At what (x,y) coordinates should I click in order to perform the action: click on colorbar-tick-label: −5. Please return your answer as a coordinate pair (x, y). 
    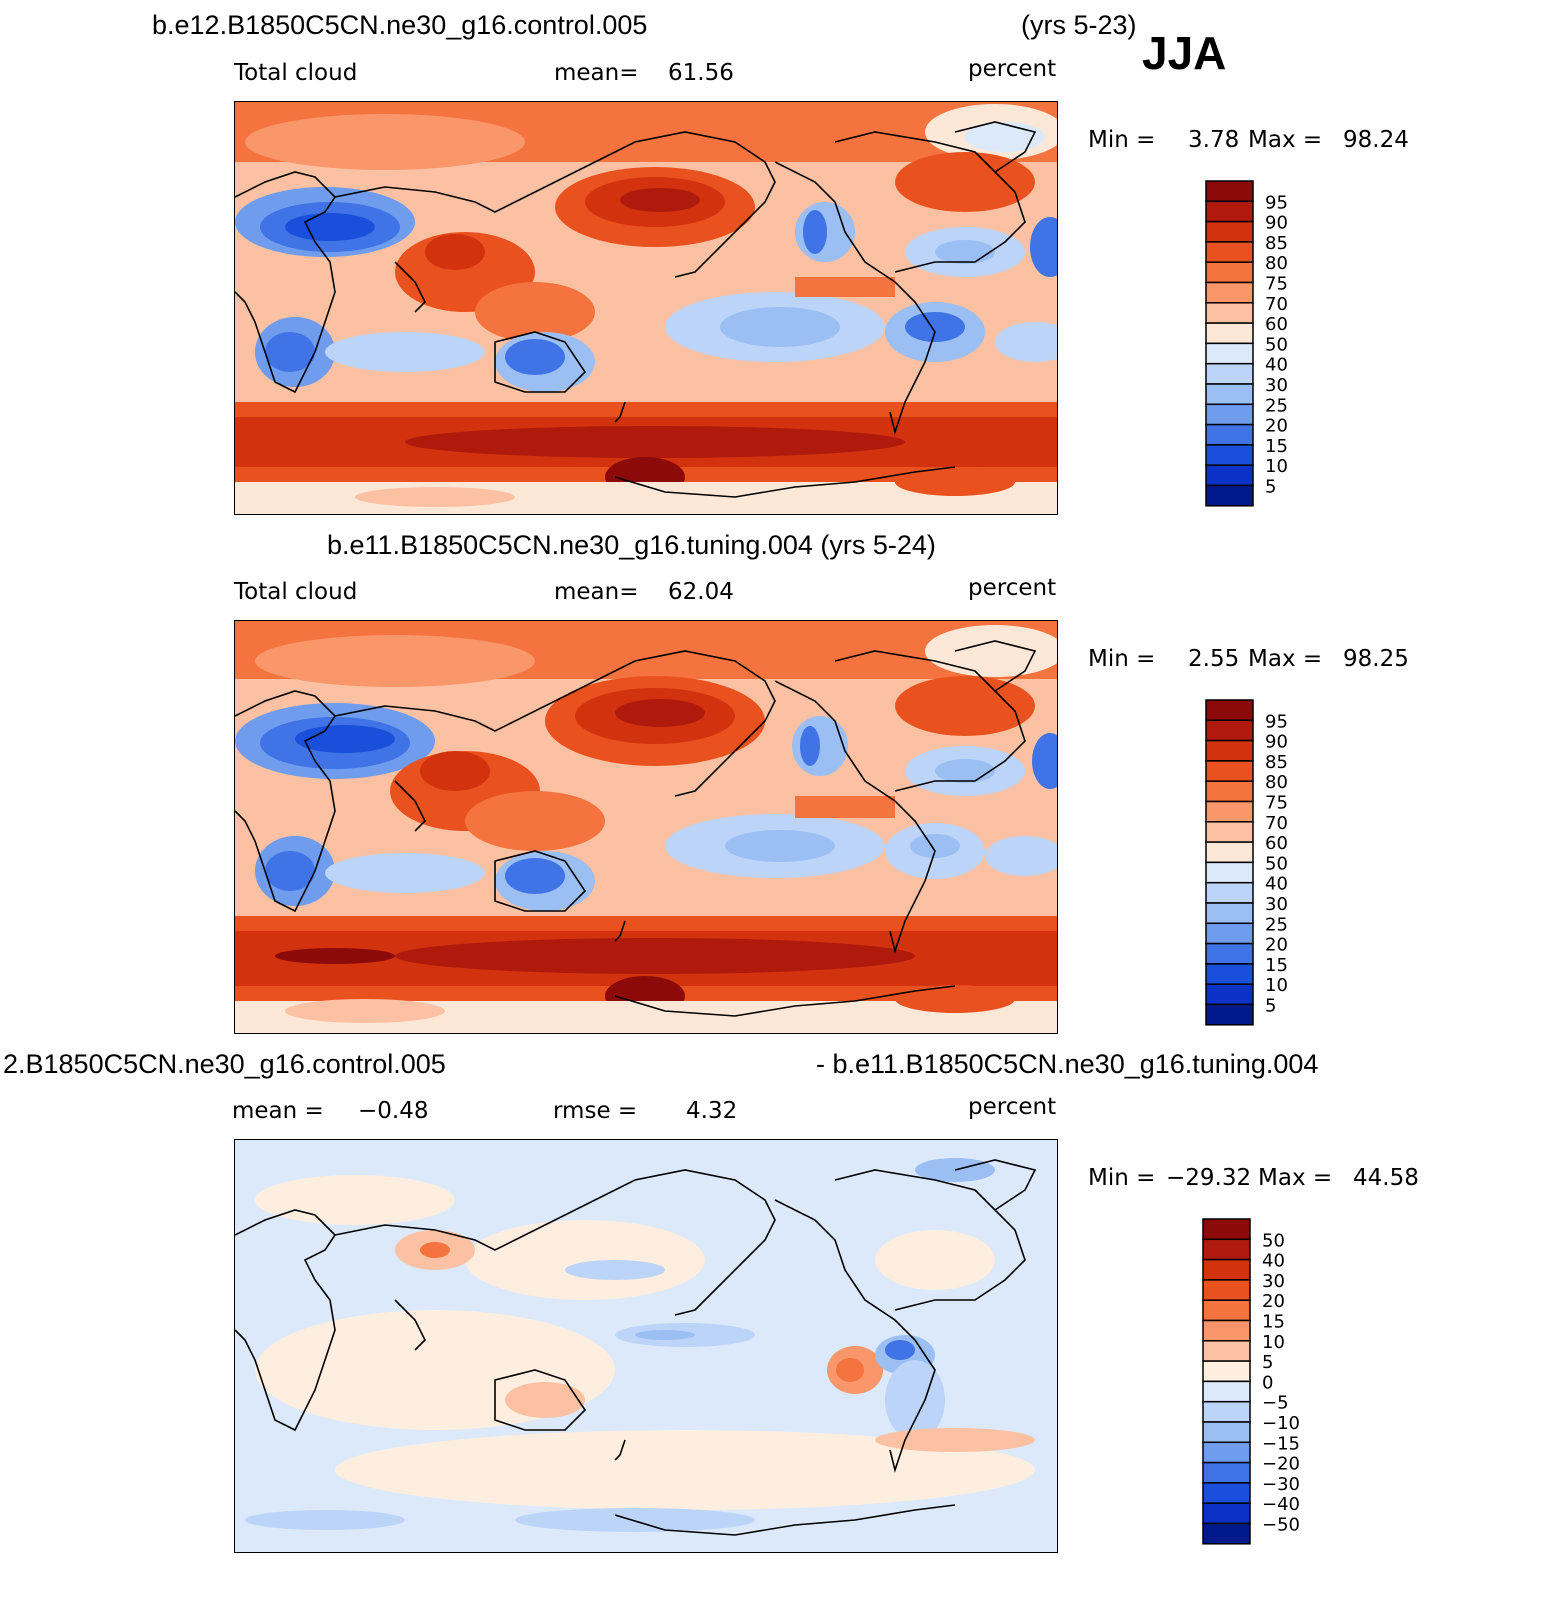
    Looking at the image, I should click on (1275, 1403).